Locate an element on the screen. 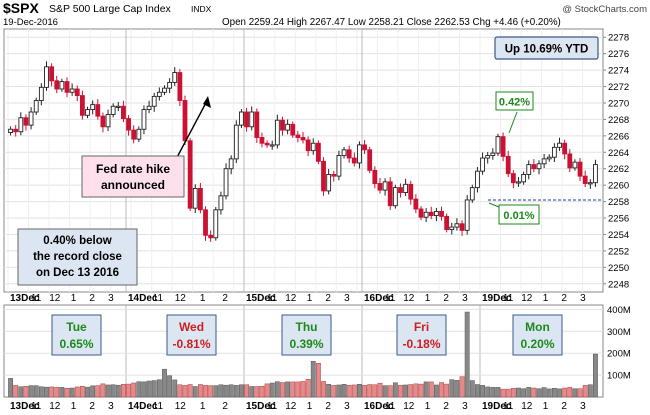 The height and width of the screenshot is (415, 650). record-line2: the record close is located at coordinates (77, 257).